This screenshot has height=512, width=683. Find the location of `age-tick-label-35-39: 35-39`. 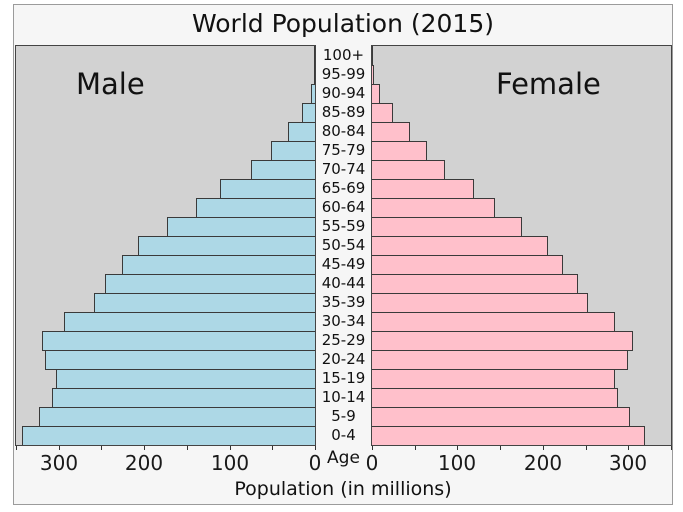

age-tick-label-35-39: 35-39 is located at coordinates (343, 302).